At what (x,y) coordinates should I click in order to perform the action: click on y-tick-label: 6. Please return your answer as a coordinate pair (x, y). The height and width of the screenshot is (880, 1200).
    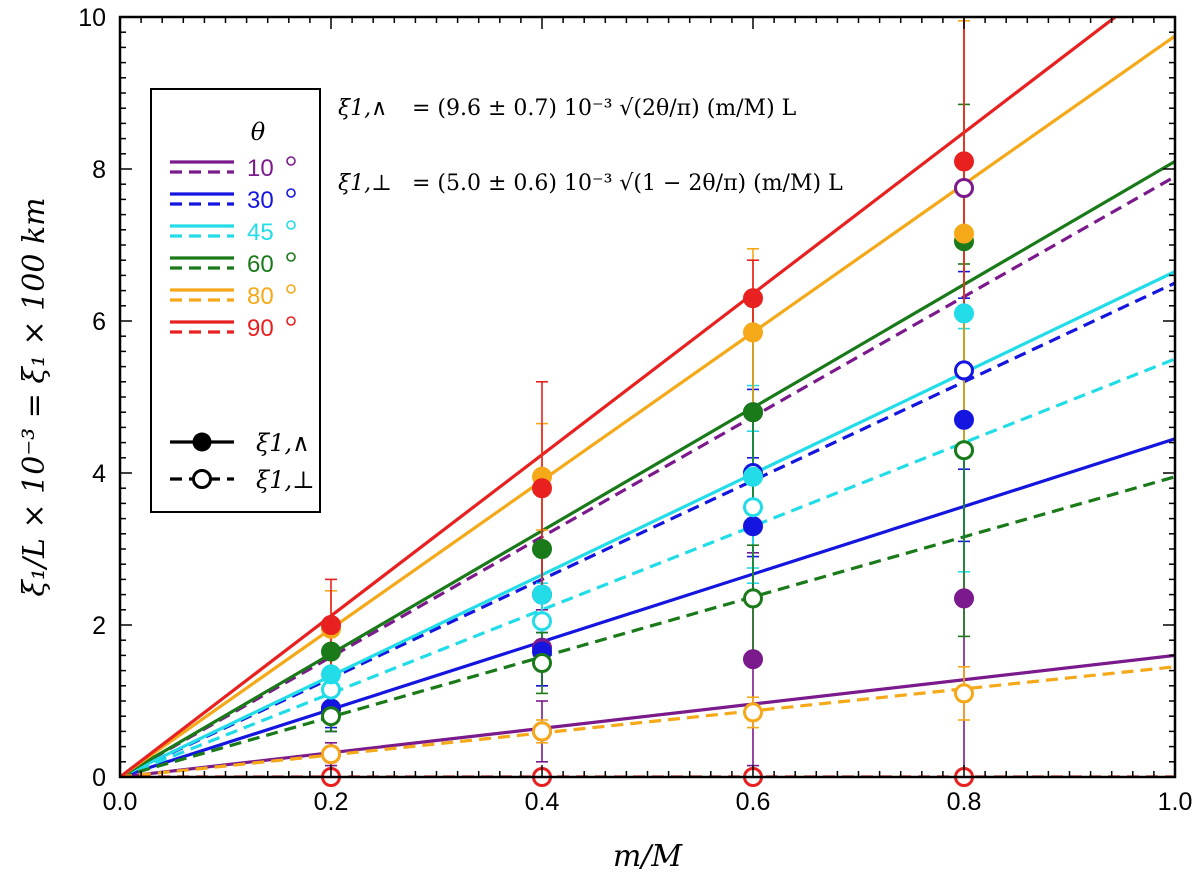
    Looking at the image, I should click on (99, 322).